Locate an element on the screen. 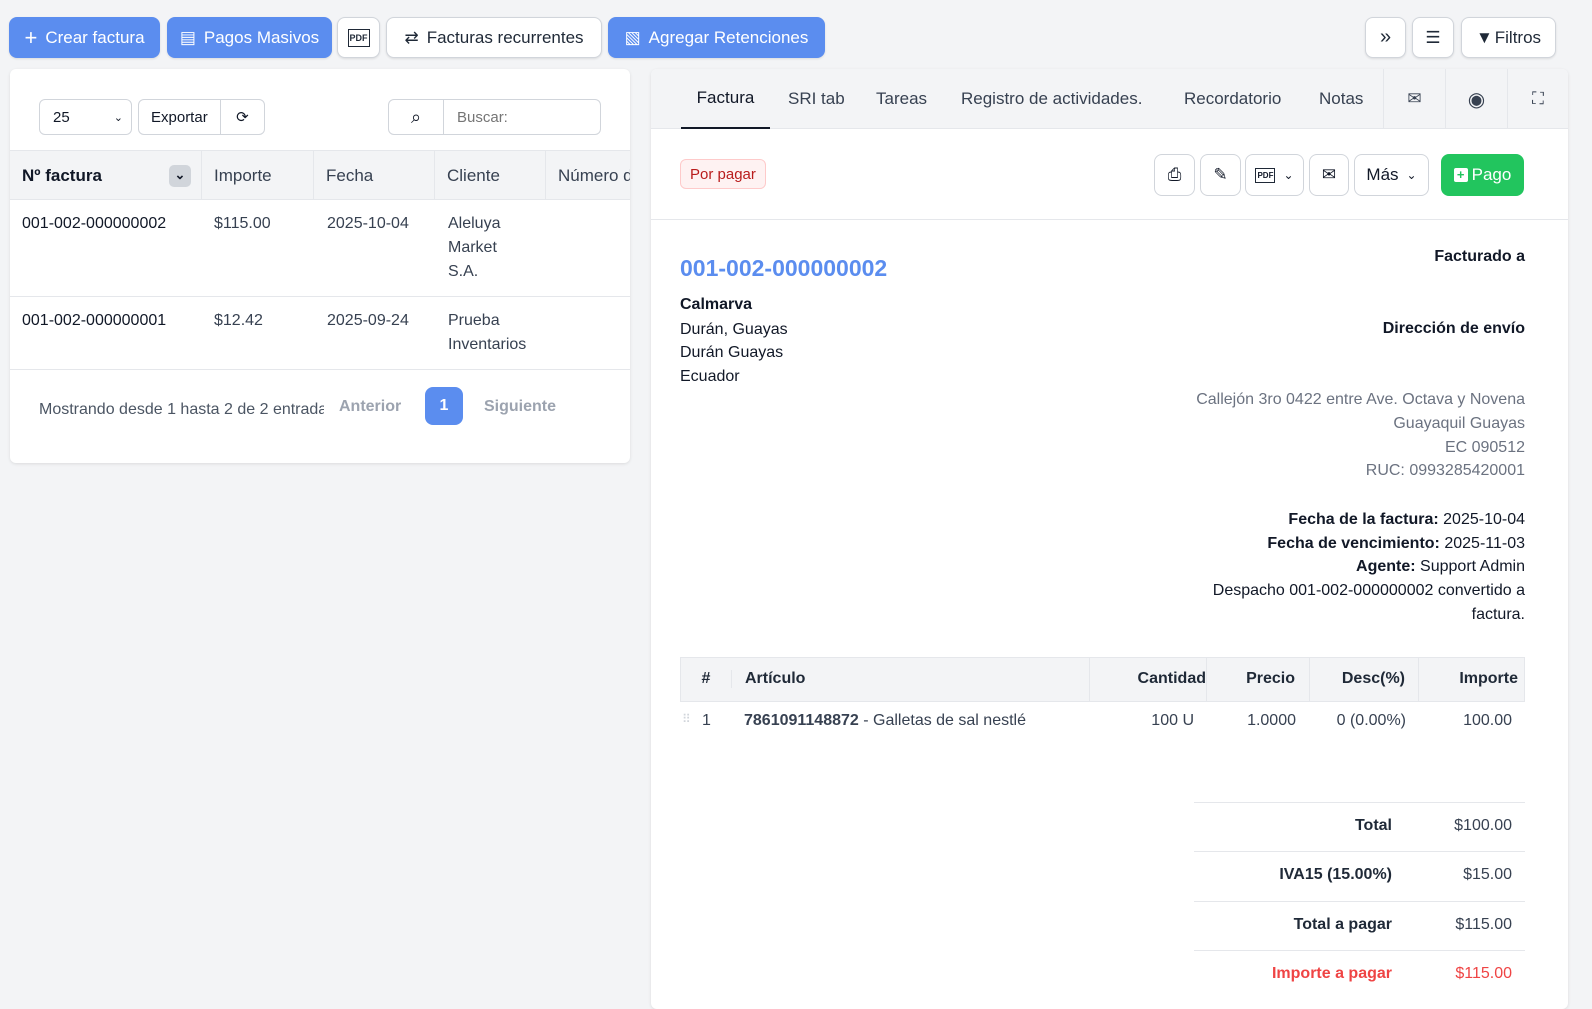  collapse-button: » is located at coordinates (1385, 37).